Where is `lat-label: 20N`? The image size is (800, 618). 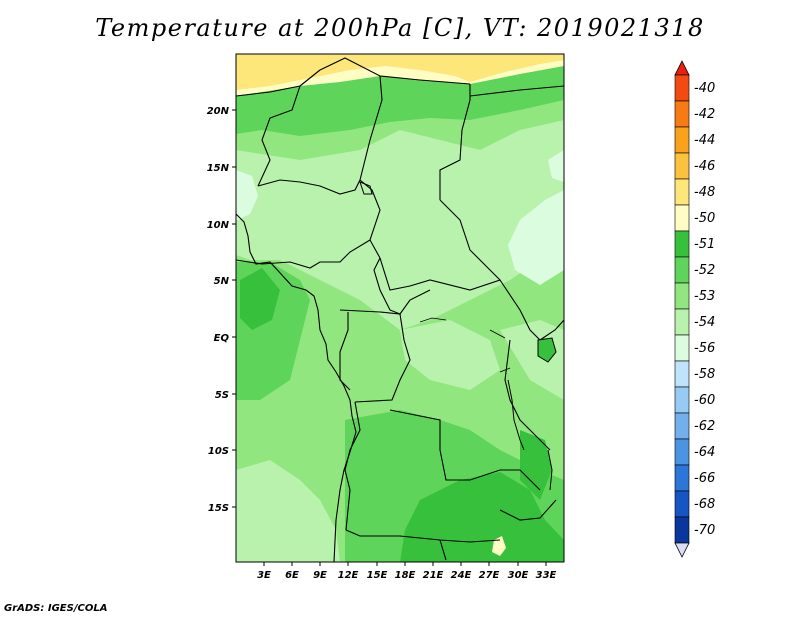
lat-label: 20N is located at coordinates (218, 111).